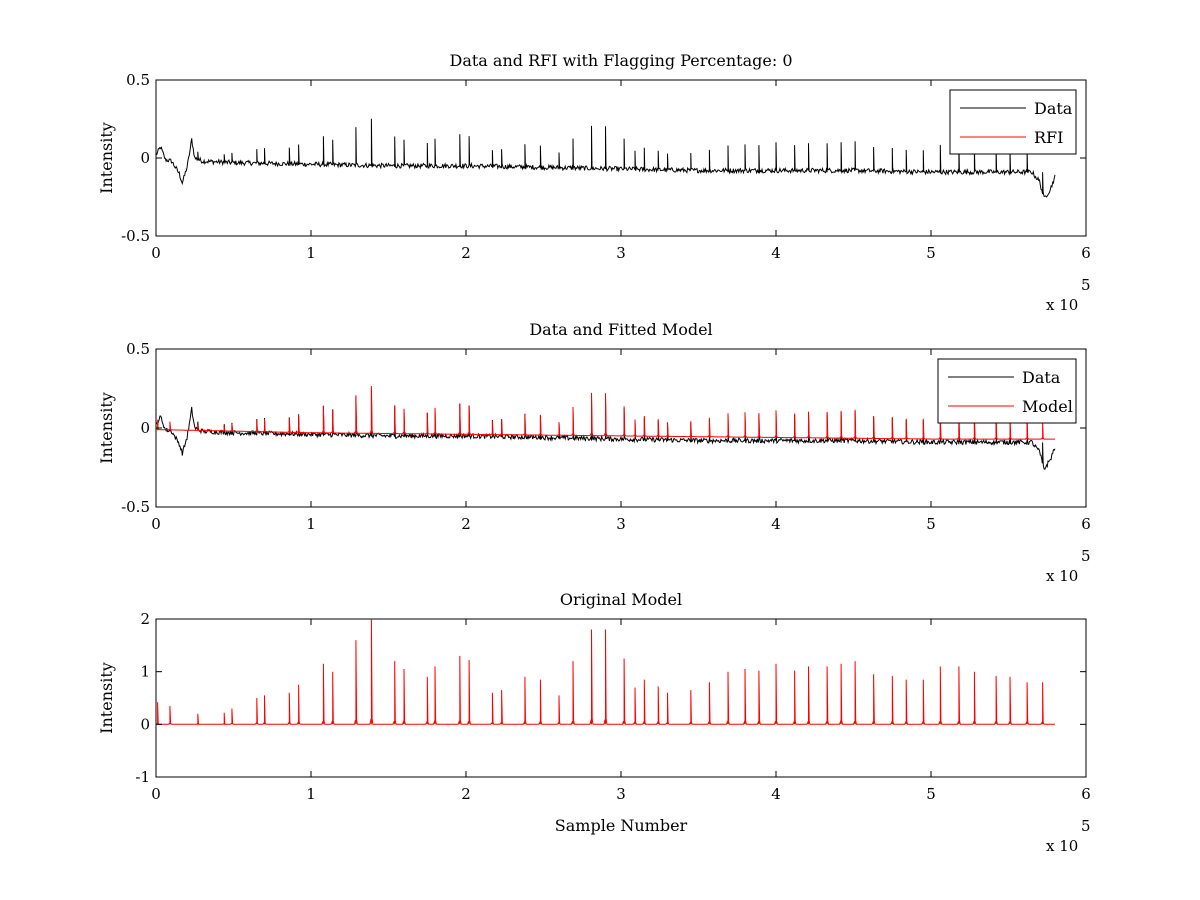 This screenshot has height=900, width=1200. Describe the element at coordinates (1048, 137) in the screenshot. I see `legend-label-rfi: RFI` at that location.